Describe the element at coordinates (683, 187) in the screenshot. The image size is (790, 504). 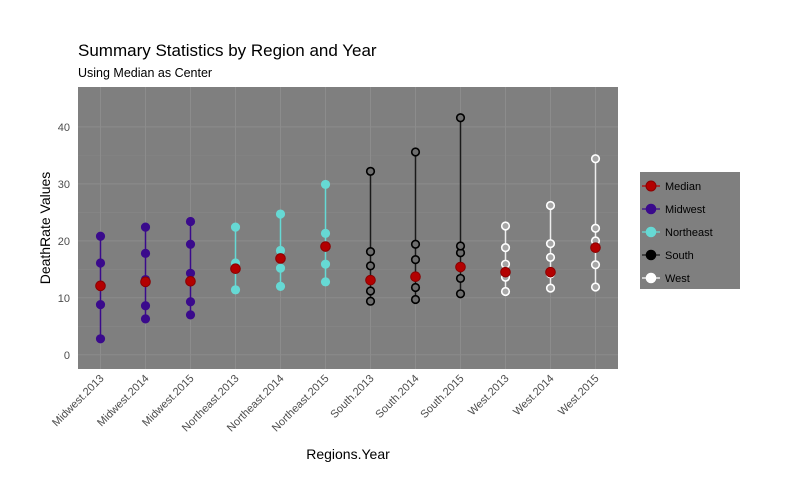
I see `legend-label-median: Median` at that location.